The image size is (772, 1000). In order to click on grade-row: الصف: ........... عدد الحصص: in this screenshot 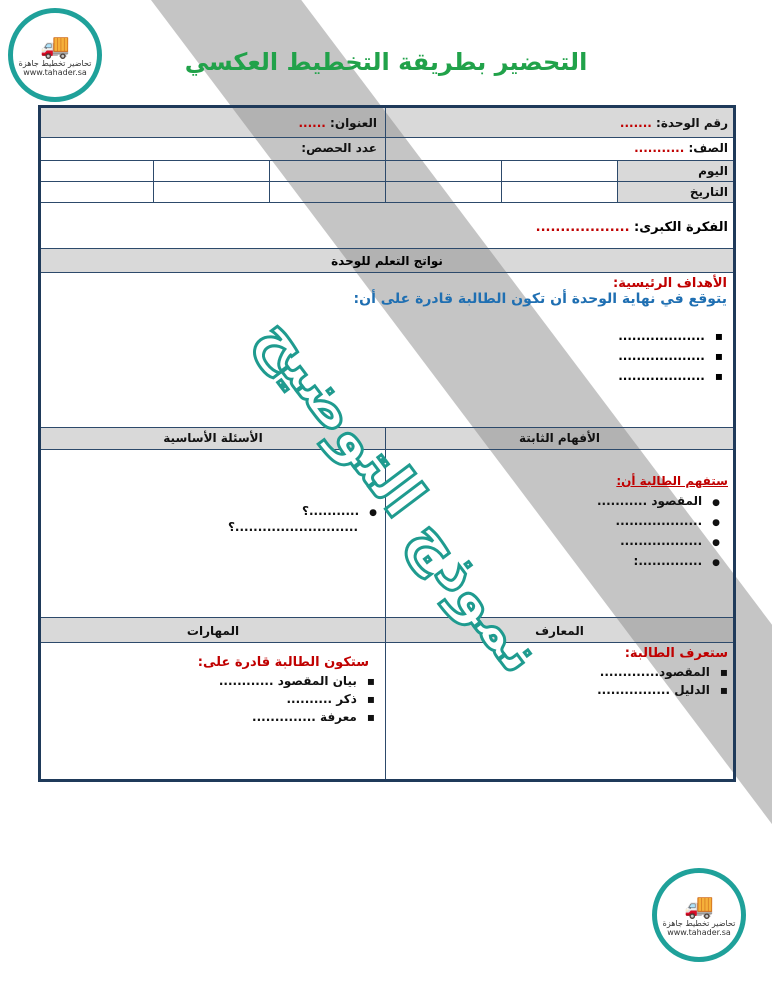, I will do `click(387, 149)`.